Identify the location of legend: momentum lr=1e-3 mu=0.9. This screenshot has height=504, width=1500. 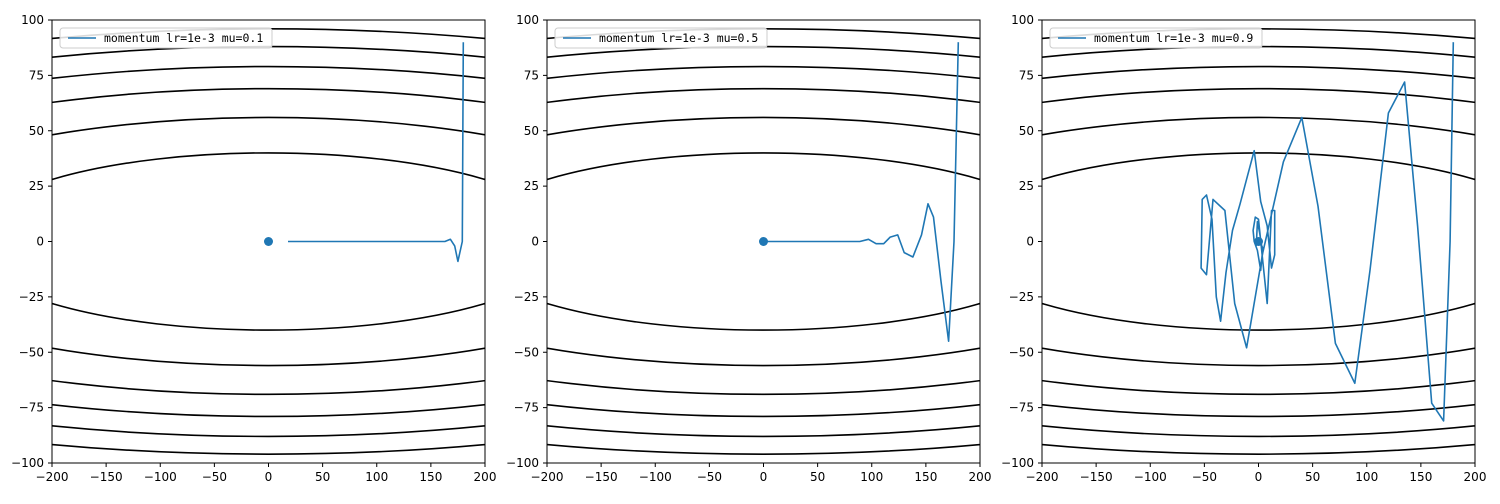
(1156, 38).